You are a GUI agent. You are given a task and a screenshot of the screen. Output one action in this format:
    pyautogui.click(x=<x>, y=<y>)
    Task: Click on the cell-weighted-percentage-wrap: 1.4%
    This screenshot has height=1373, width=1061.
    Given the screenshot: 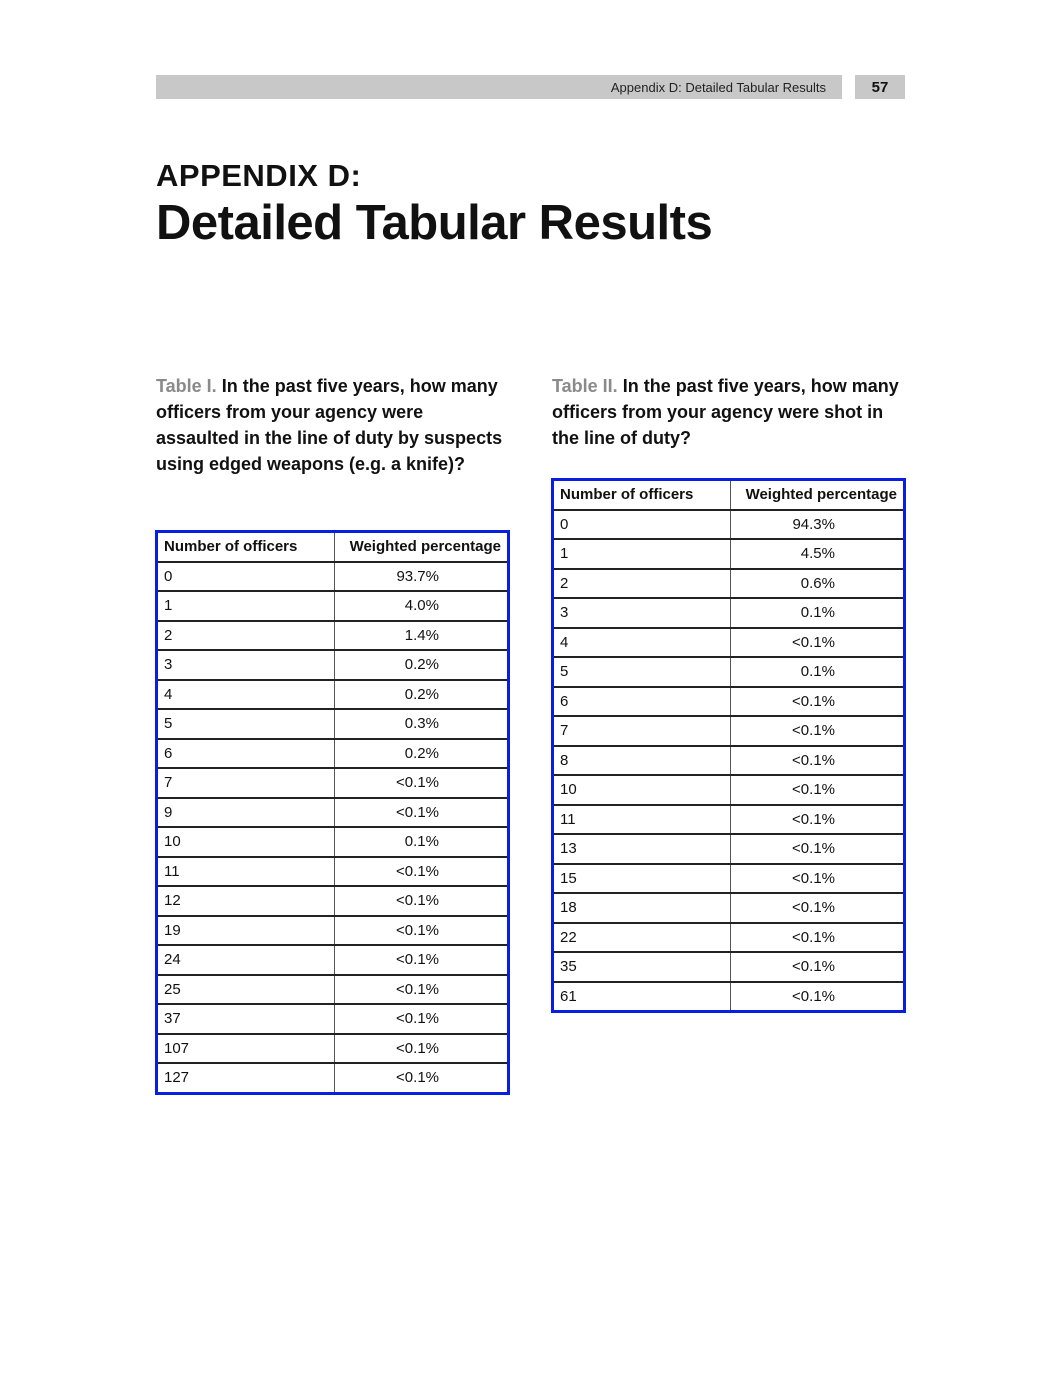 What is the action you would take?
    pyautogui.click(x=420, y=635)
    